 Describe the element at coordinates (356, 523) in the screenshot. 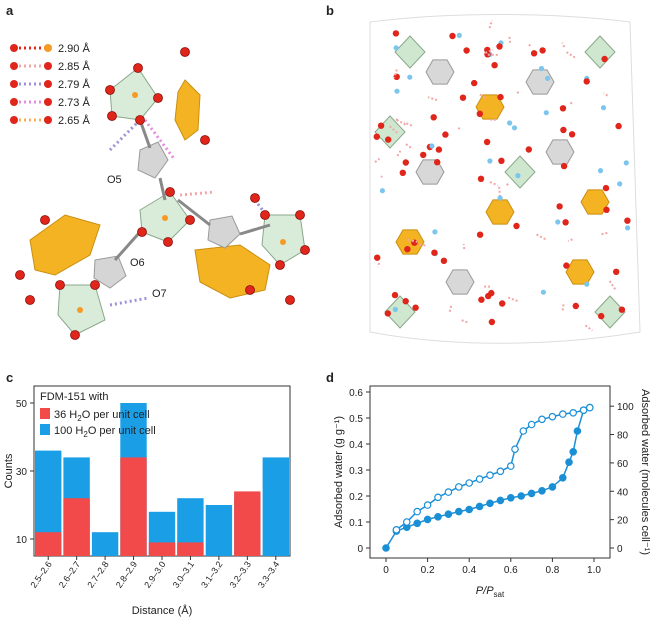

I see `y-tick-label-left: 0.1` at that location.